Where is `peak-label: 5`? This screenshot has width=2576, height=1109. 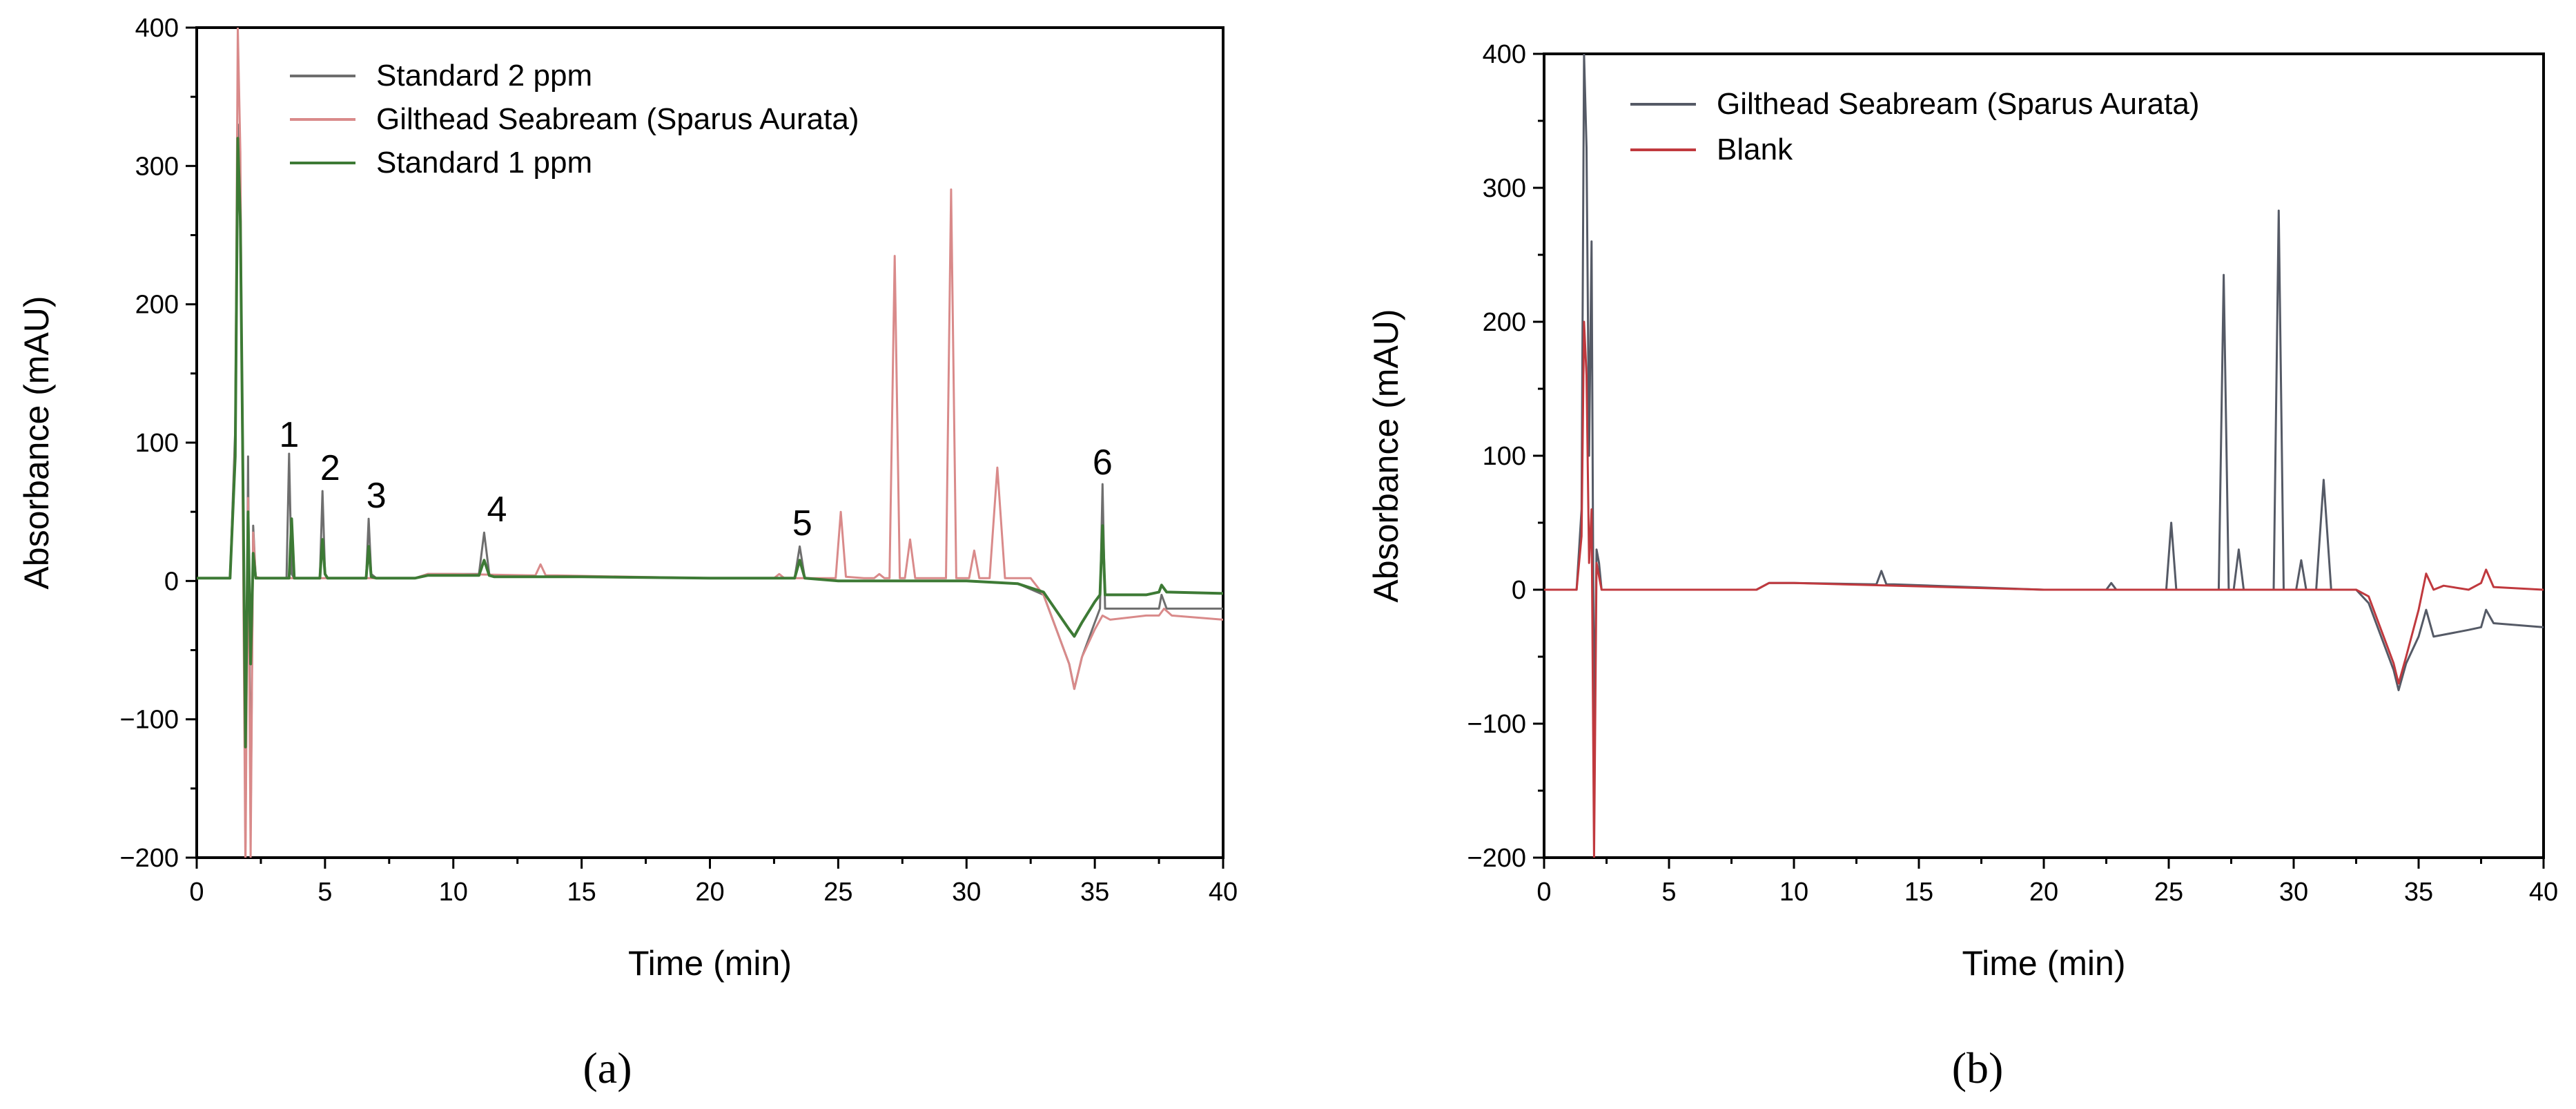
peak-label: 5 is located at coordinates (802, 523).